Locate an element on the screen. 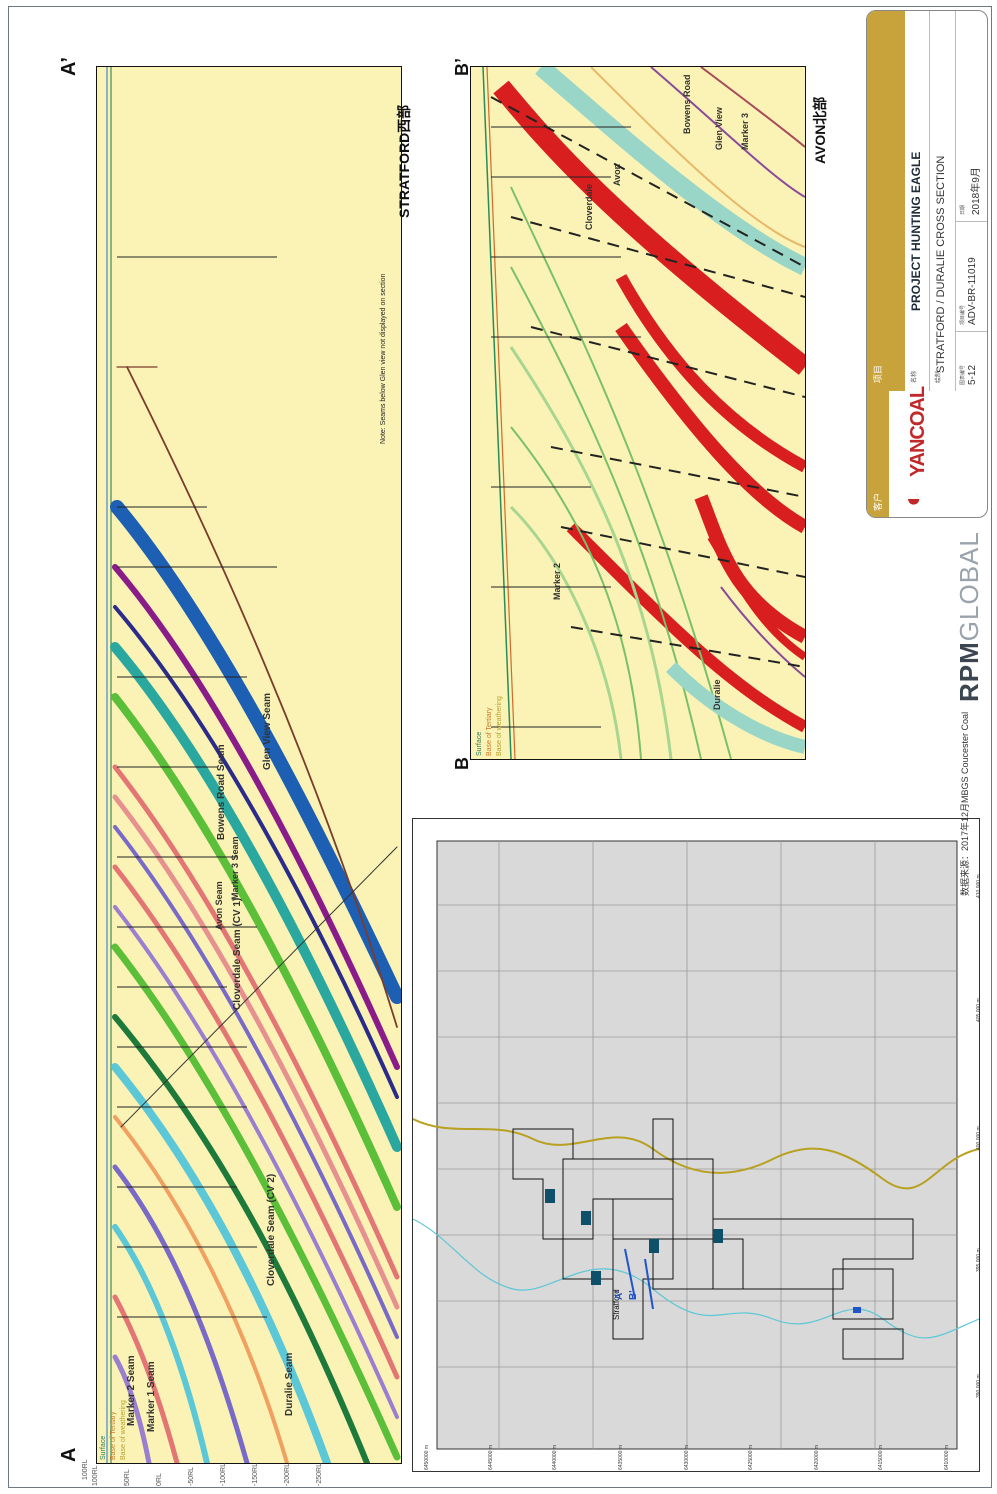 This screenshot has height=1494, width=997. title-client-header is located at coordinates (878, 454).